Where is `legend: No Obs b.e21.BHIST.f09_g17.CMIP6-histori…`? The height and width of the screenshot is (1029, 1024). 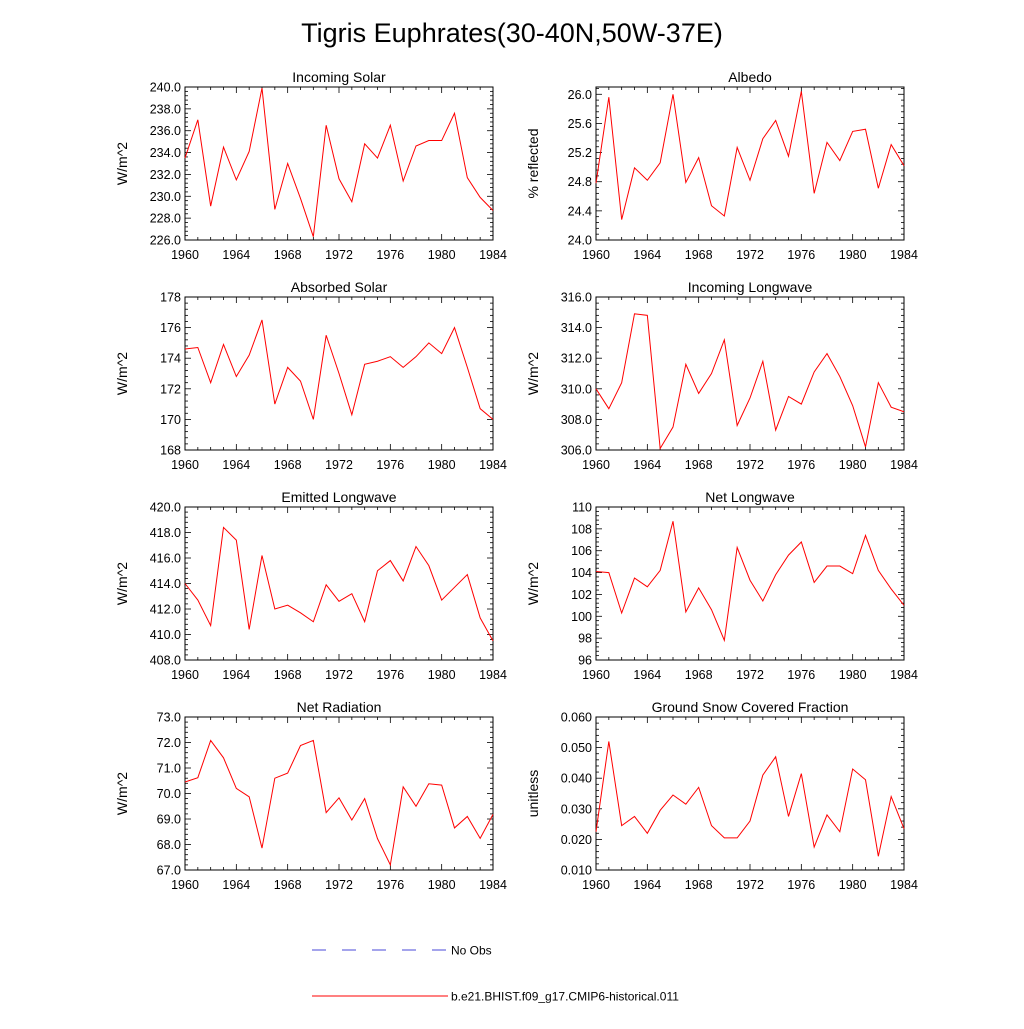
legend: No Obs b.e21.BHIST.f09_g17.CMIP6-histori… is located at coordinates (495, 974).